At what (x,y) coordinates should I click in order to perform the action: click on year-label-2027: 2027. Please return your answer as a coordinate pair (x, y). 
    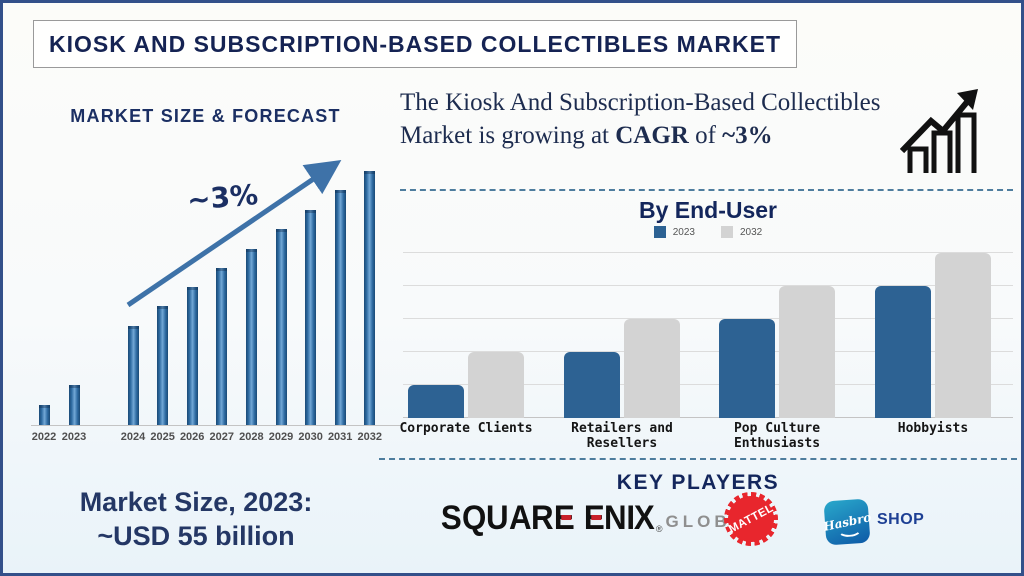
    Looking at the image, I should click on (222, 437).